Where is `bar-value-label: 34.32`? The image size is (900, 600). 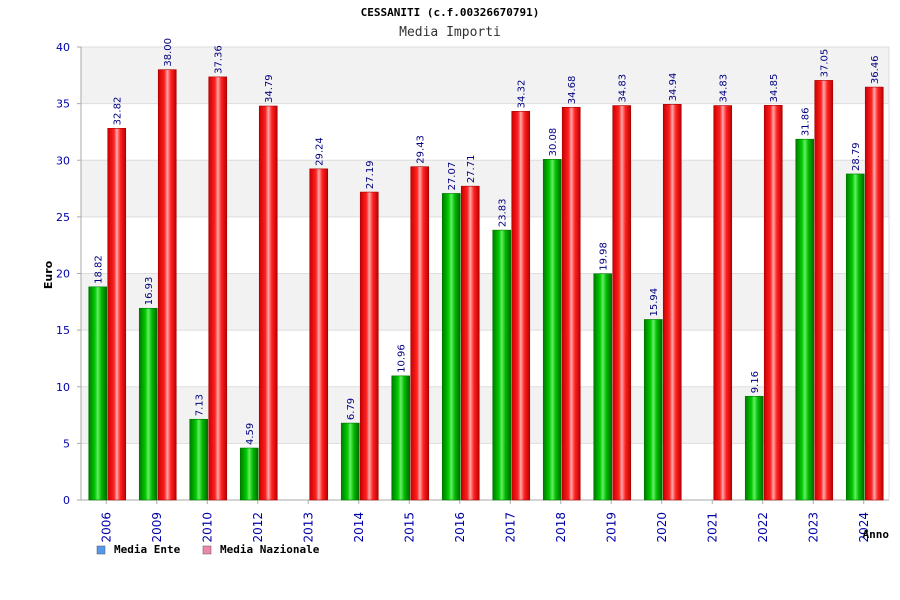
bar-value-label: 34.32 is located at coordinates (522, 94).